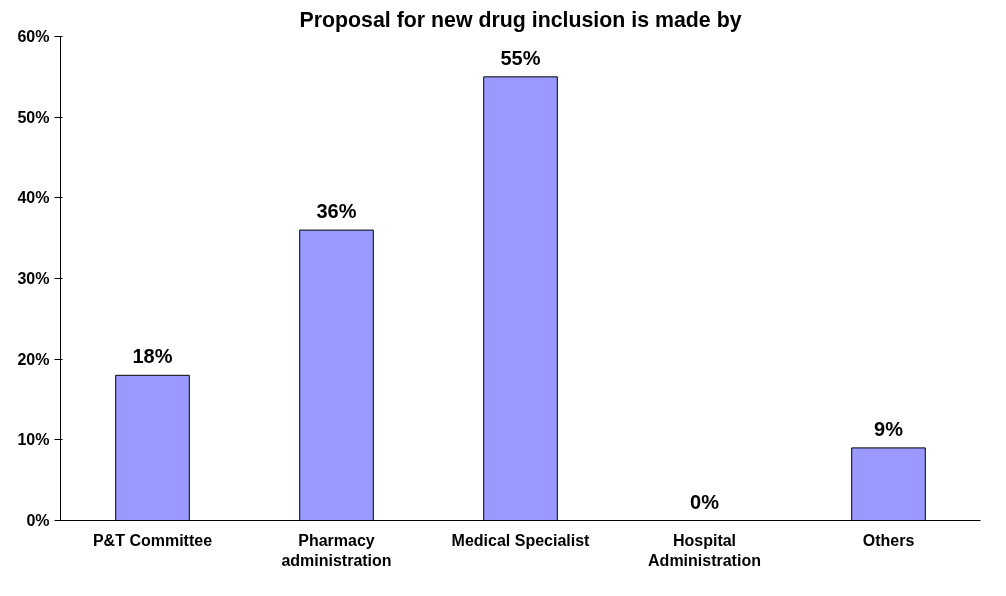 The height and width of the screenshot is (596, 1006). I want to click on y-tick-label: 50%, so click(33, 117).